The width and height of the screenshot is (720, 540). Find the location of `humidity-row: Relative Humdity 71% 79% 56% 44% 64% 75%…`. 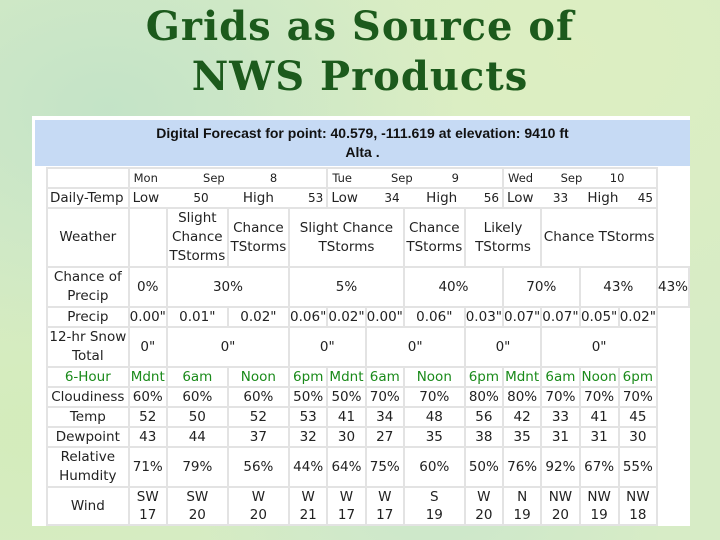

humidity-row: Relative Humdity 71% 79% 56% 44% 64% 75%… is located at coordinates (367, 467).